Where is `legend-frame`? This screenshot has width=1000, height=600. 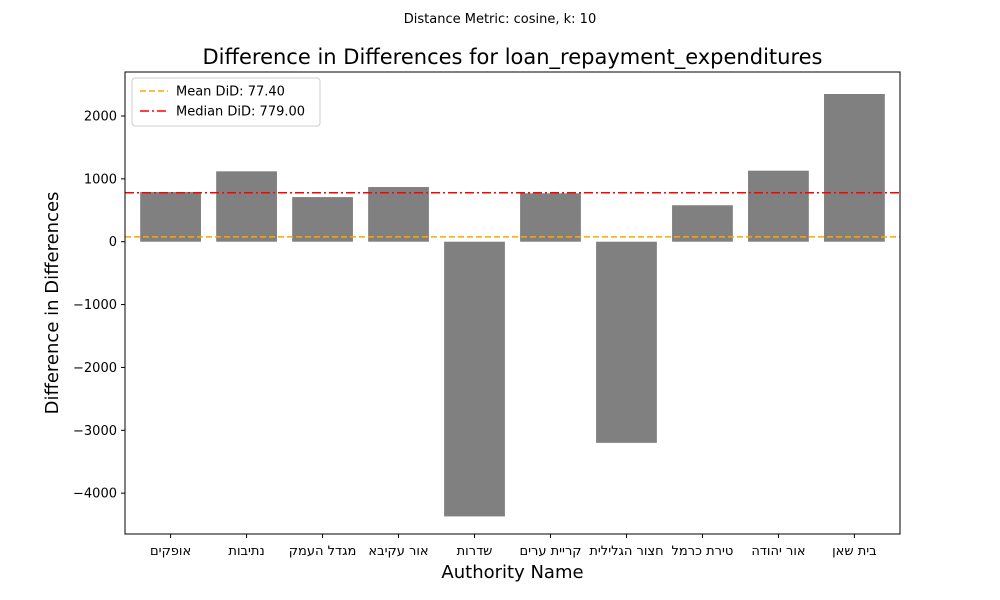
legend-frame is located at coordinates (226, 102).